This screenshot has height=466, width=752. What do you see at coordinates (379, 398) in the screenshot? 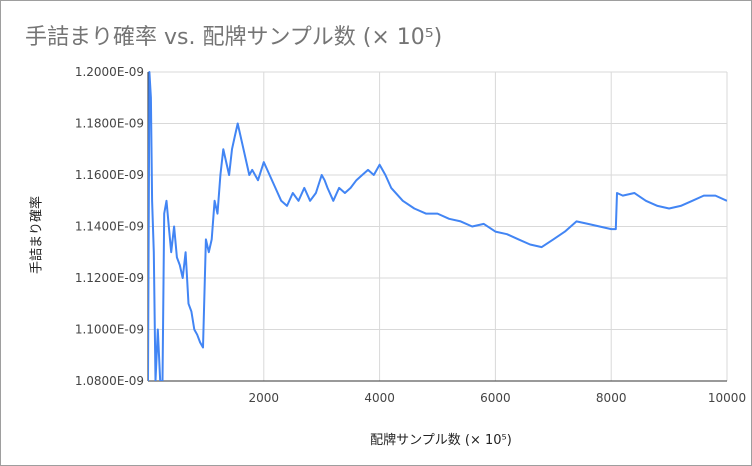
I see `x-tick-label: 4000` at bounding box center [379, 398].